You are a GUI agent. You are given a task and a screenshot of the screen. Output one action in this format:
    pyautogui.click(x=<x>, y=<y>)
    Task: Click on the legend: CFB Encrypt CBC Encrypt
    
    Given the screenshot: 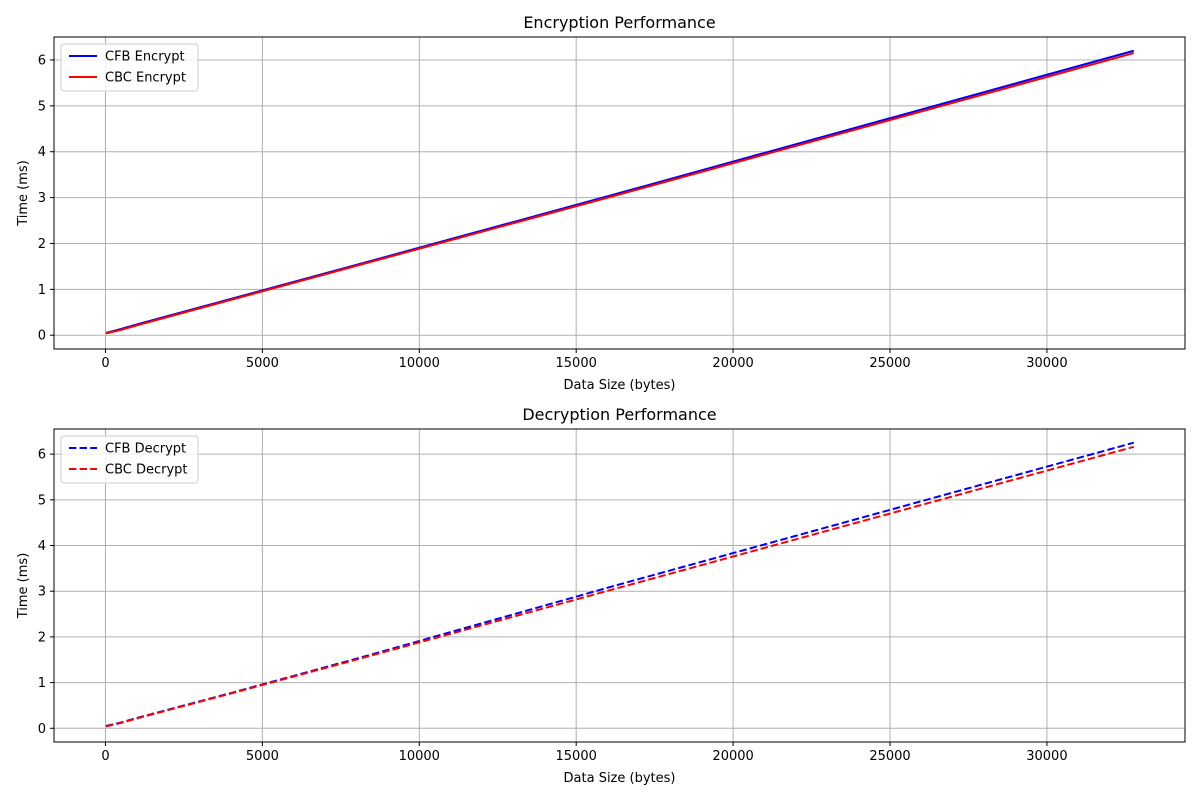 What is the action you would take?
    pyautogui.click(x=129, y=67)
    